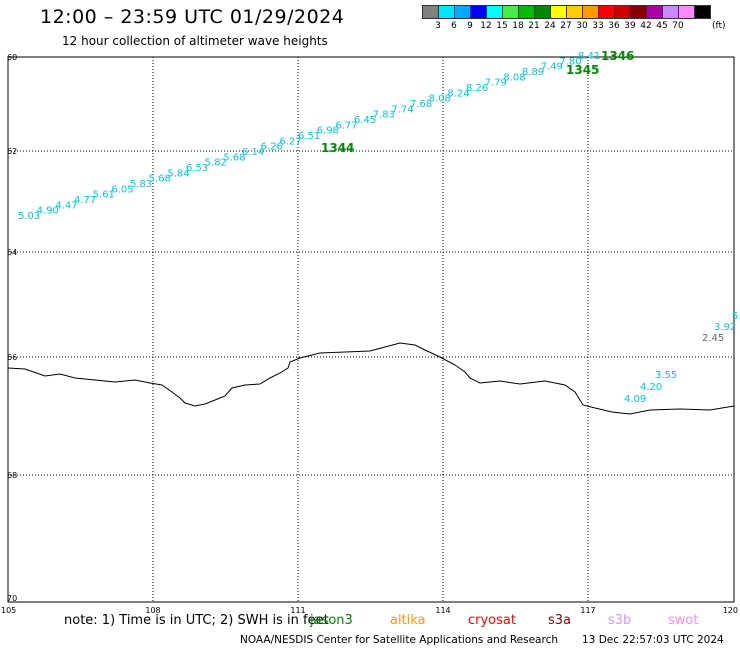 The width and height of the screenshot is (740, 650). What do you see at coordinates (534, 26) in the screenshot?
I see `legend-label: 21` at bounding box center [534, 26].